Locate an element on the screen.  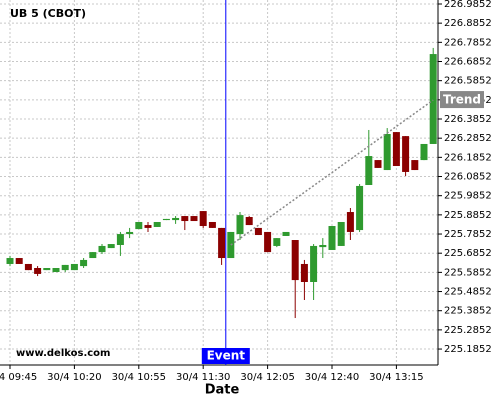
y-tick-label: 225.6852 is located at coordinates (468, 253).